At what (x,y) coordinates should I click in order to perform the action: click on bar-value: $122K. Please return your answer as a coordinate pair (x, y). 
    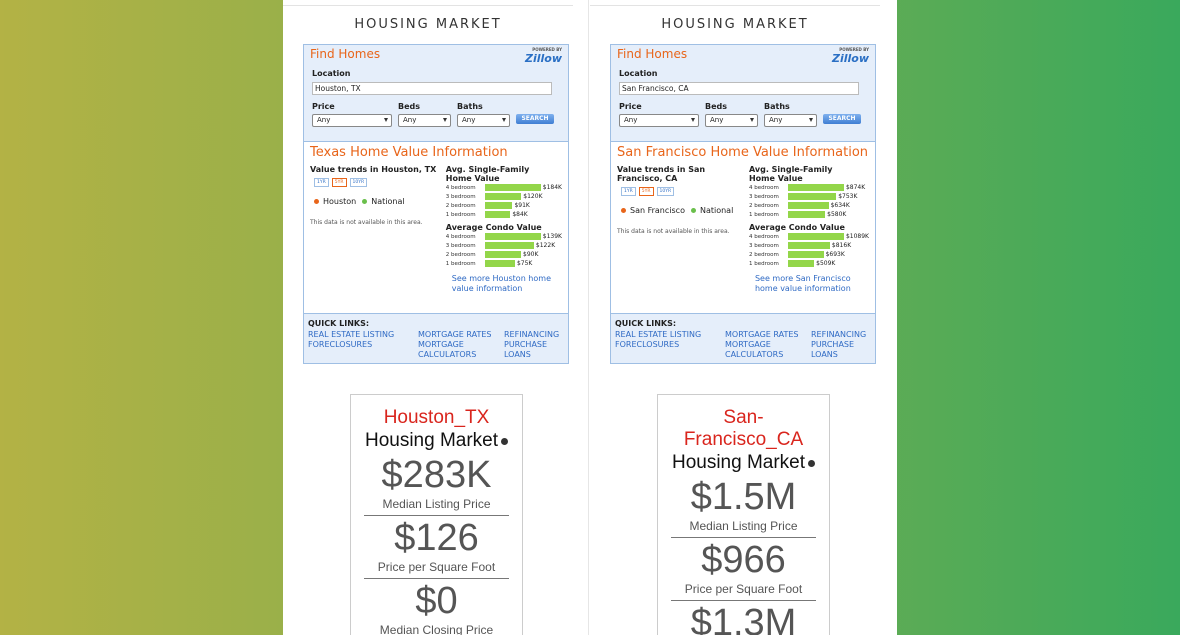
    Looking at the image, I should click on (545, 245).